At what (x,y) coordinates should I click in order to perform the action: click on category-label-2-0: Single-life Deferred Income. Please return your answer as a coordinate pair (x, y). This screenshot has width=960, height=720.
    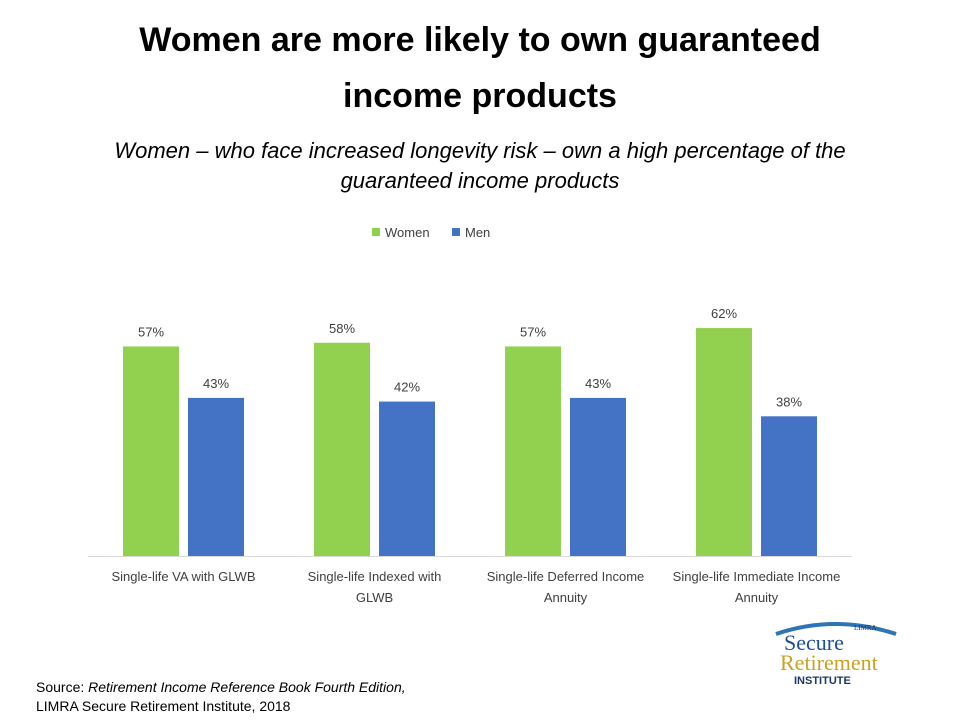
    Looking at the image, I should click on (566, 576).